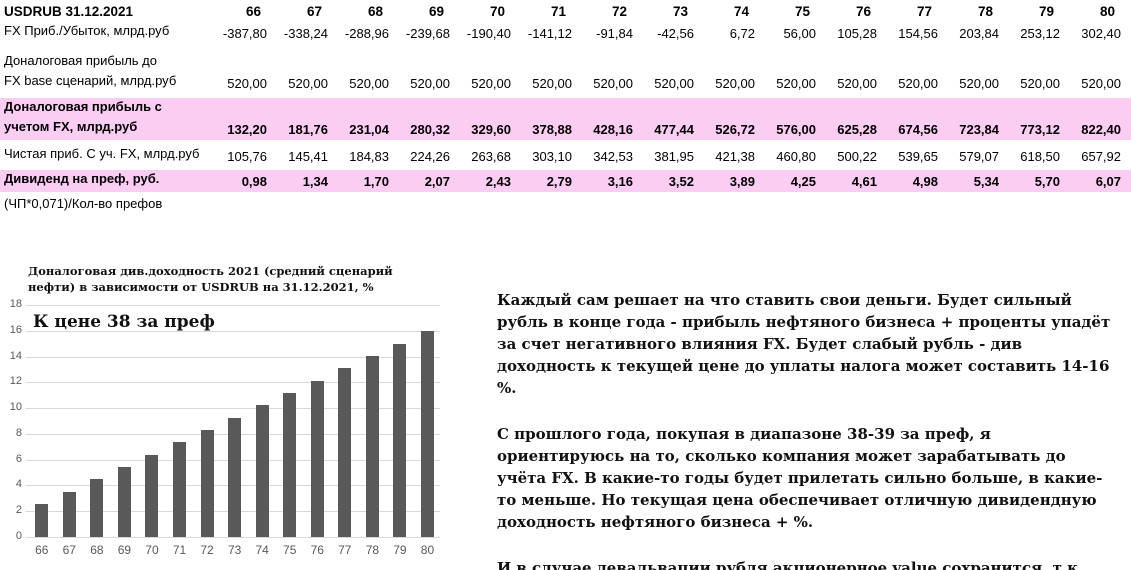  Describe the element at coordinates (558, 11) in the screenshot. I see `column-header: 71` at that location.